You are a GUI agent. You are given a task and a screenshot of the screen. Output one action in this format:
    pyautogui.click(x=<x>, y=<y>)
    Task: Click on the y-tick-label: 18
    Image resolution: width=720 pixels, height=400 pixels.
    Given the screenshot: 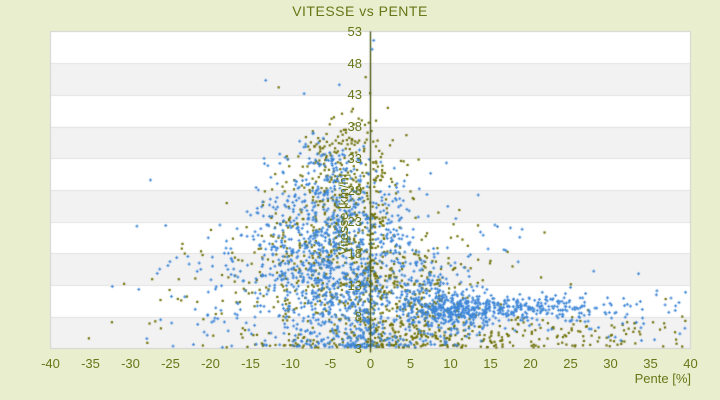 What is the action you would take?
    pyautogui.click(x=354, y=253)
    